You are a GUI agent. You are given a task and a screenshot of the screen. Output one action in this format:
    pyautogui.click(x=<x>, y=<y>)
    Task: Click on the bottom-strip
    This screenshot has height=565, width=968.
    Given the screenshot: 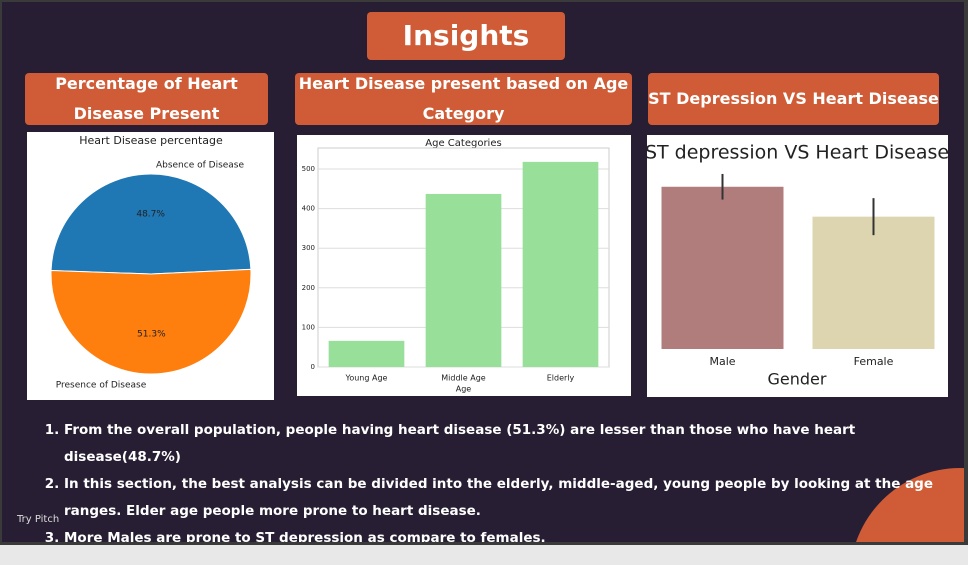 What is the action you would take?
    pyautogui.click(x=484, y=555)
    